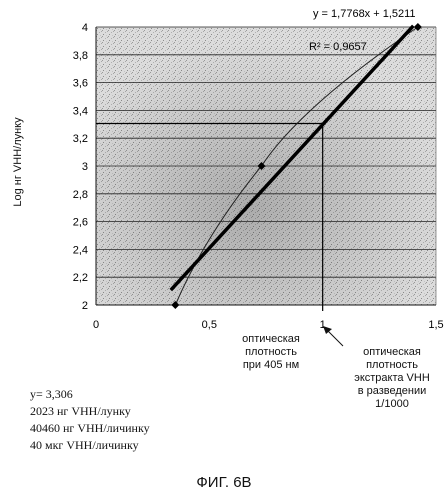 Image resolution: width=448 pixels, height=500 pixels. I want to click on x-tick-label: 1,5, so click(435, 325).